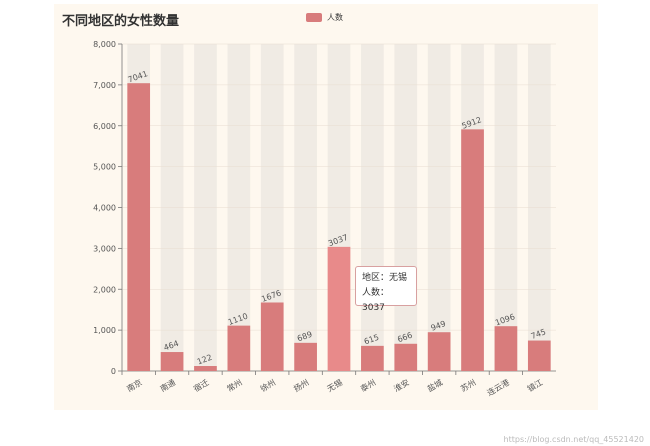 The width and height of the screenshot is (650, 446). Describe the element at coordinates (205, 368) in the screenshot. I see `bar-宿迁` at that location.